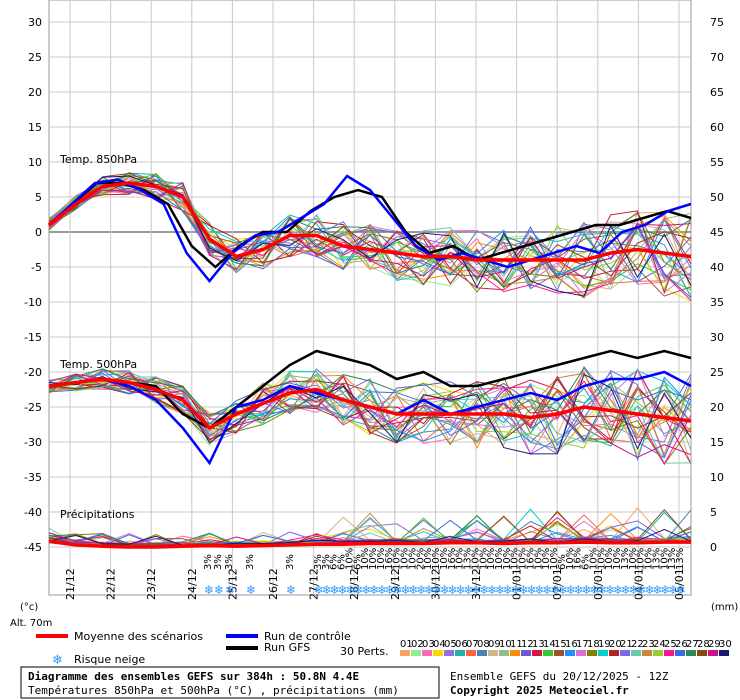 The width and height of the screenshot is (740, 700). I want to click on date-tick-label: 25/12, so click(232, 584).